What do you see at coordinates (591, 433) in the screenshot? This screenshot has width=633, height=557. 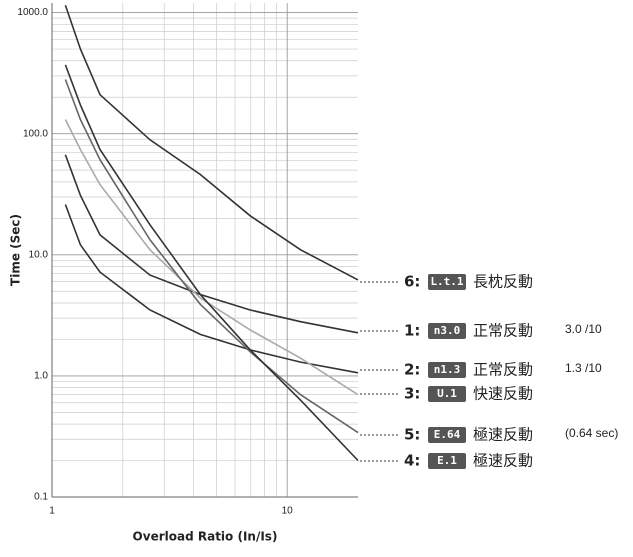 I see `legend-note: (0.64 sec)` at bounding box center [591, 433].